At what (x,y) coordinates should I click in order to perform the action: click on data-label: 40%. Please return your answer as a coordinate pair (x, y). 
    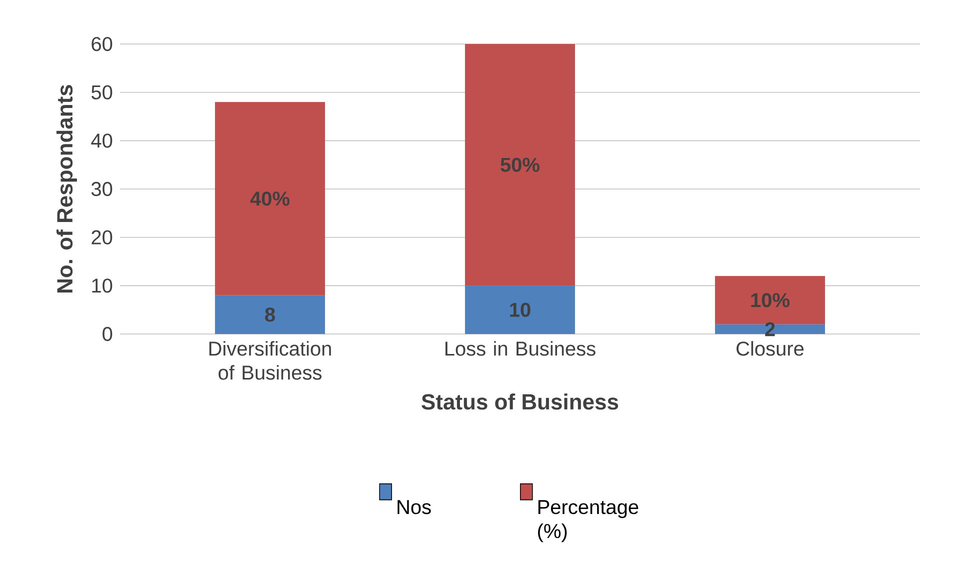
    Looking at the image, I should click on (270, 199).